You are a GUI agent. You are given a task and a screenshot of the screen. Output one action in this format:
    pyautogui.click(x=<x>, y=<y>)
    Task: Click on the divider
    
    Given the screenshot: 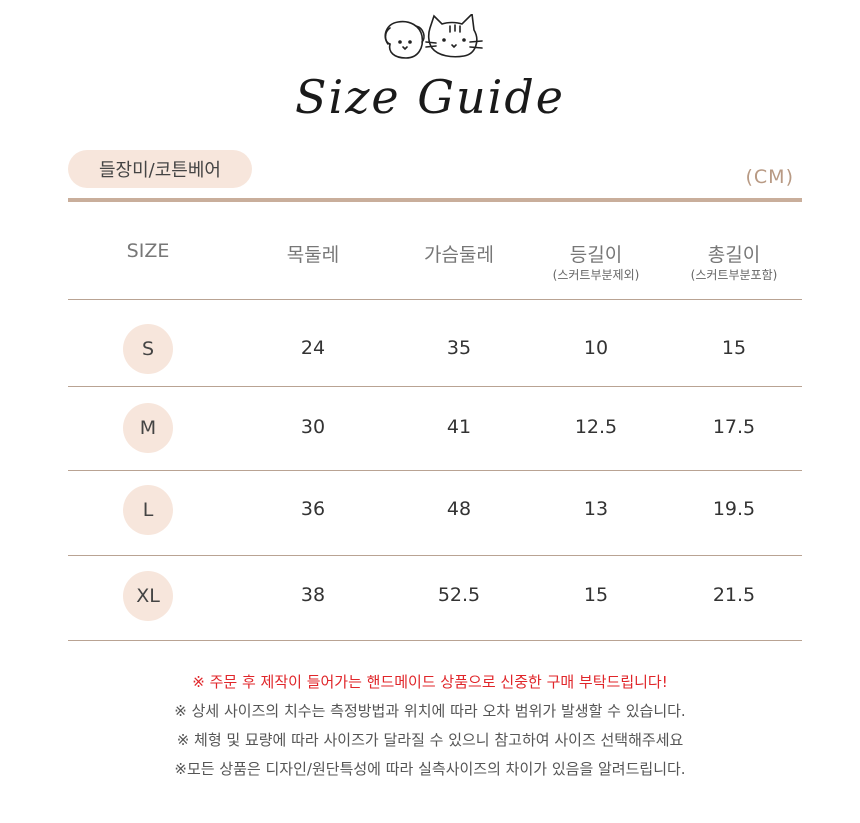 What is the action you would take?
    pyautogui.click(x=435, y=200)
    